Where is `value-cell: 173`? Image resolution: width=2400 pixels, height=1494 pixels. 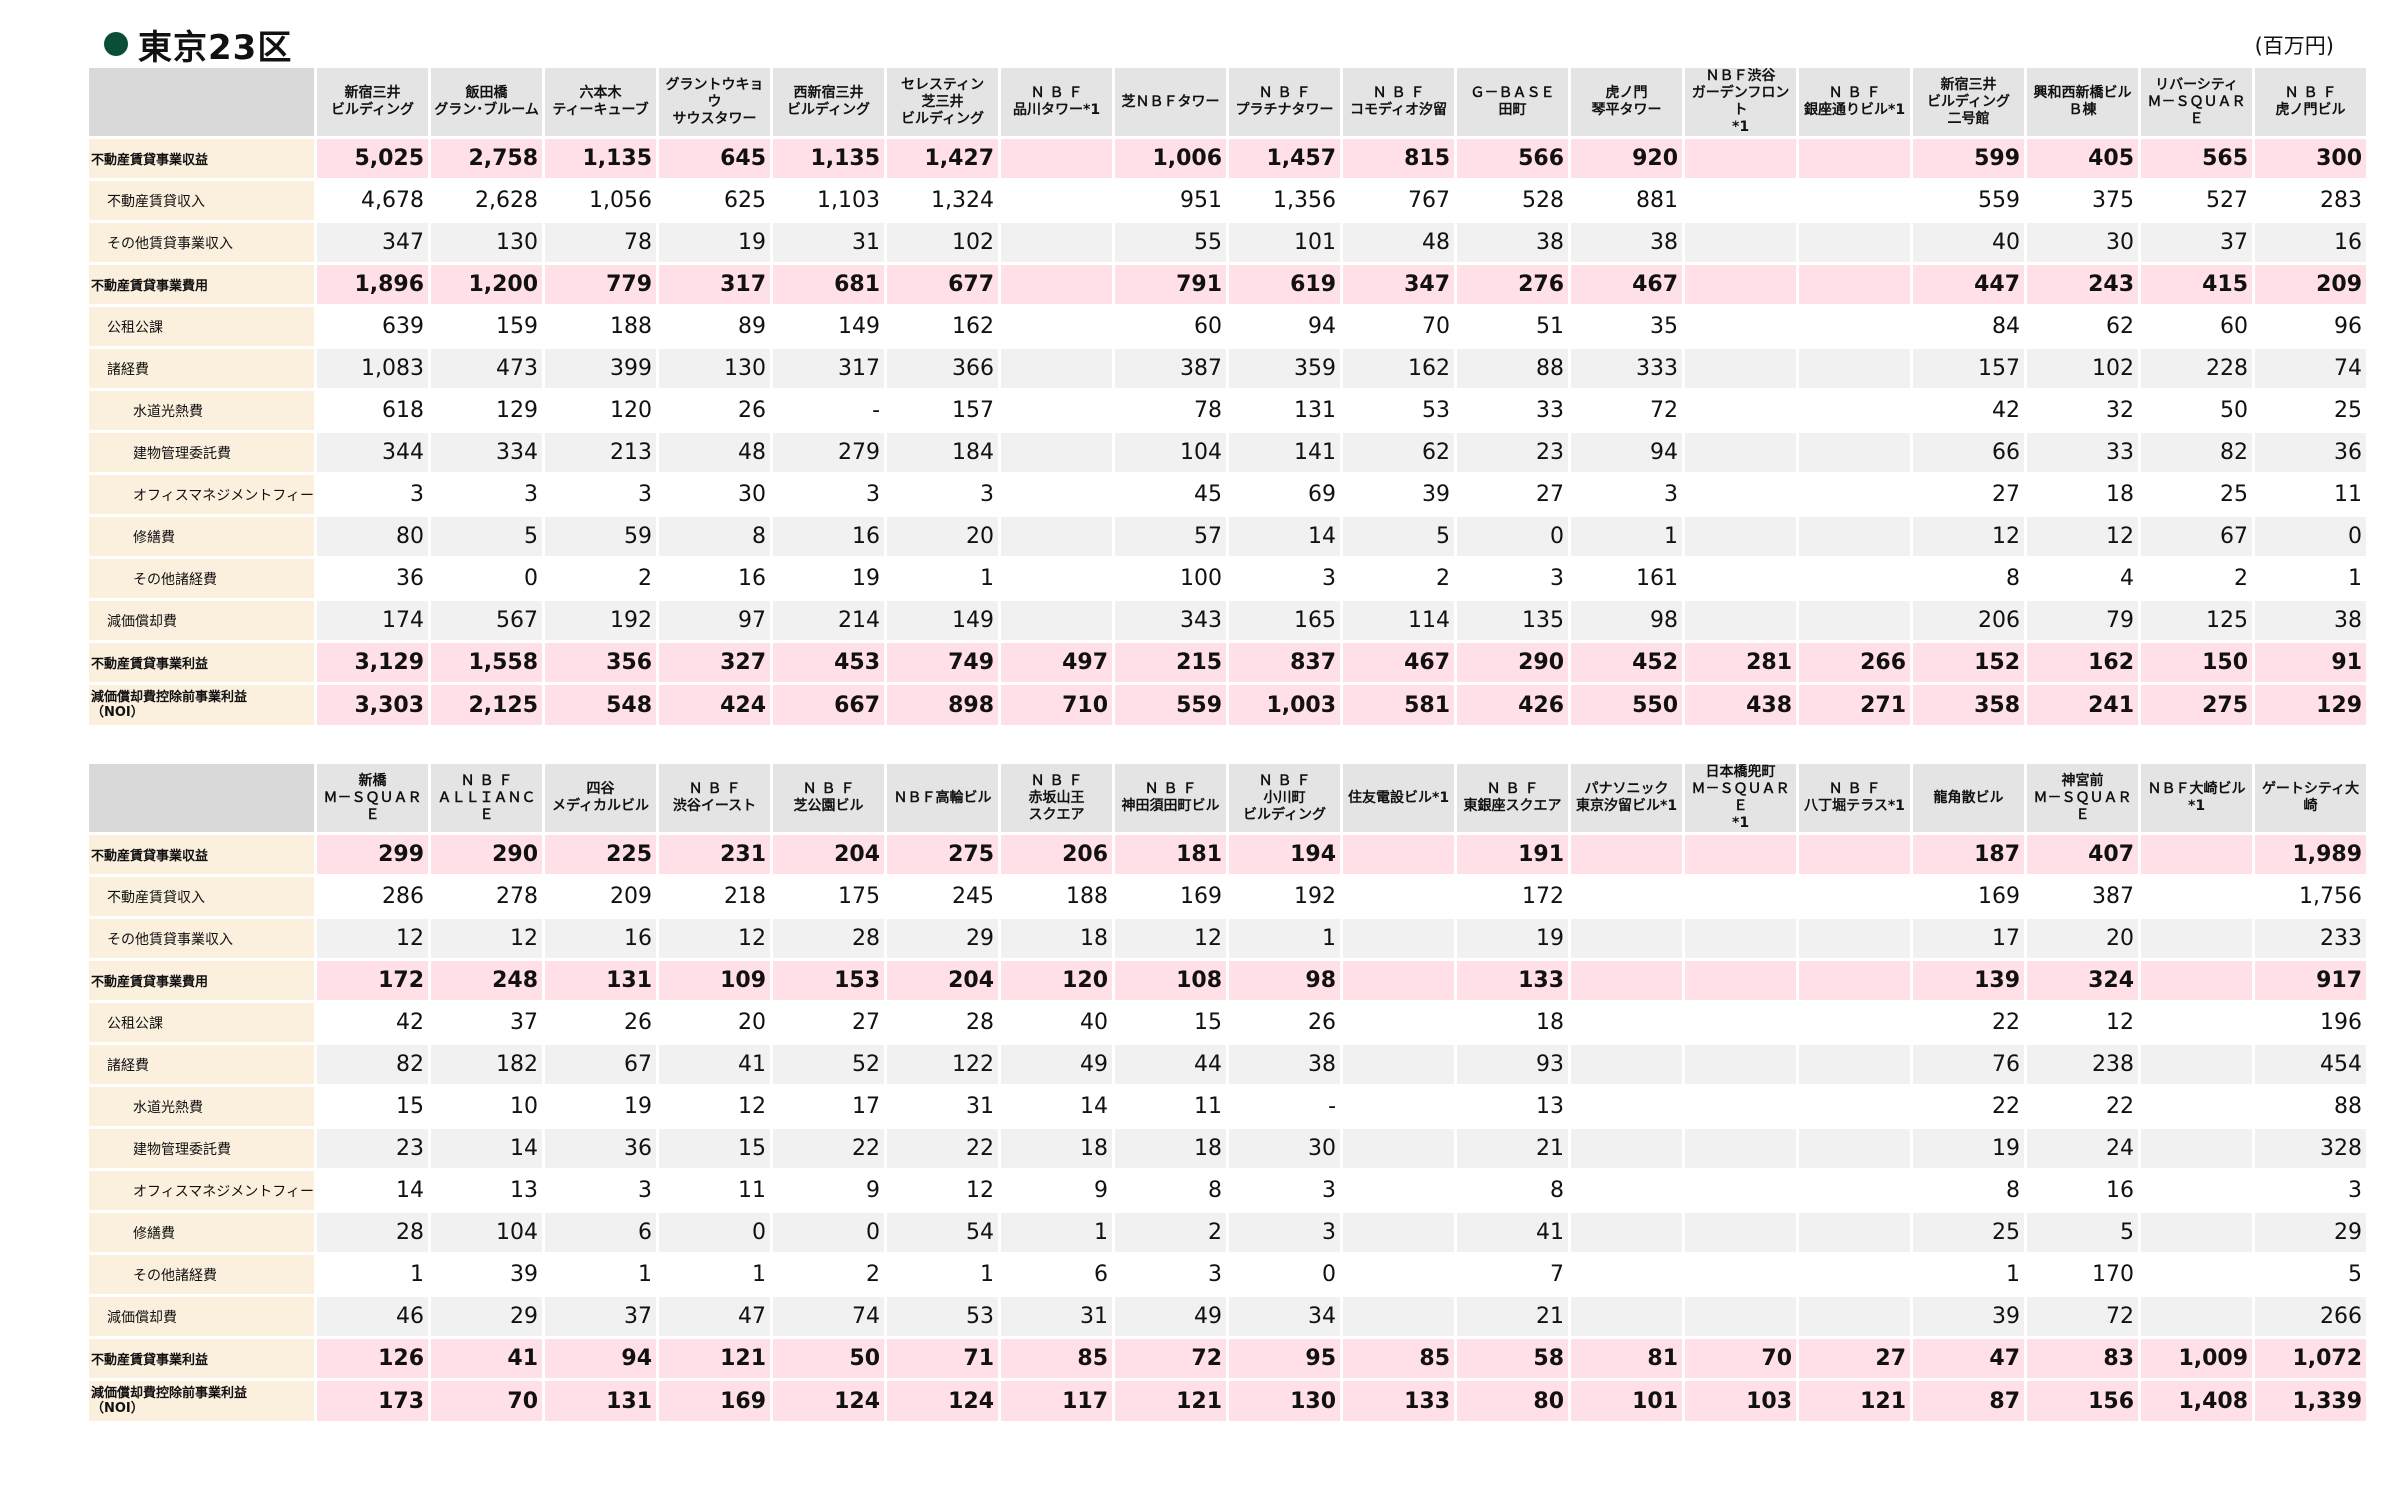 value-cell: 173 is located at coordinates (373, 1401).